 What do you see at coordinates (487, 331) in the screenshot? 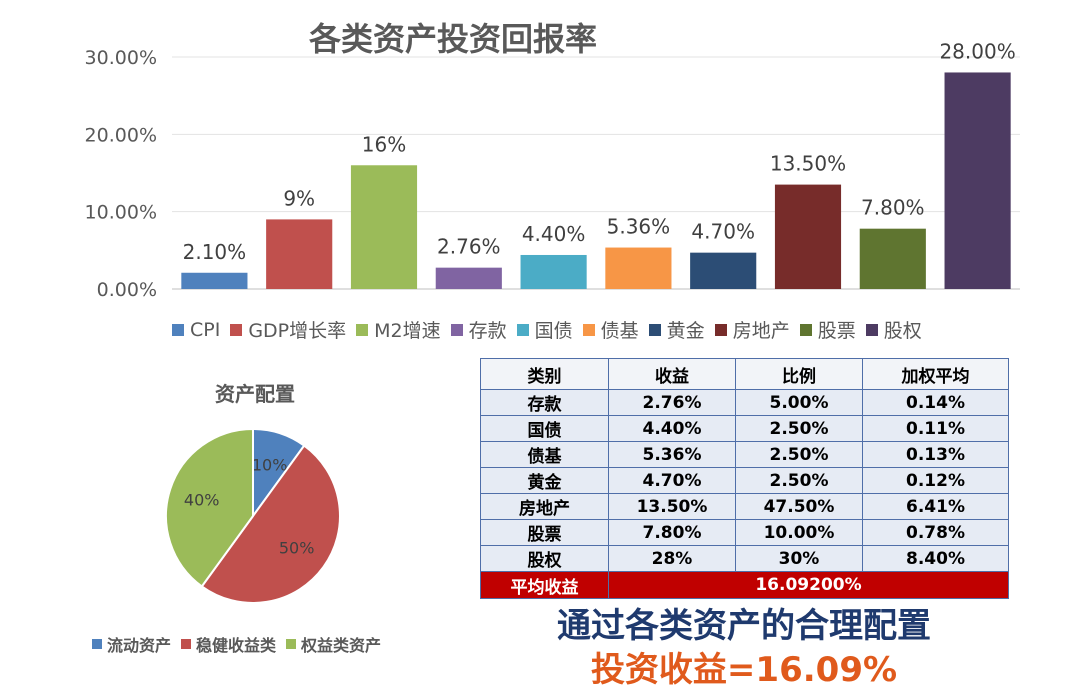
I see `legend-label: 存款` at bounding box center [487, 331].